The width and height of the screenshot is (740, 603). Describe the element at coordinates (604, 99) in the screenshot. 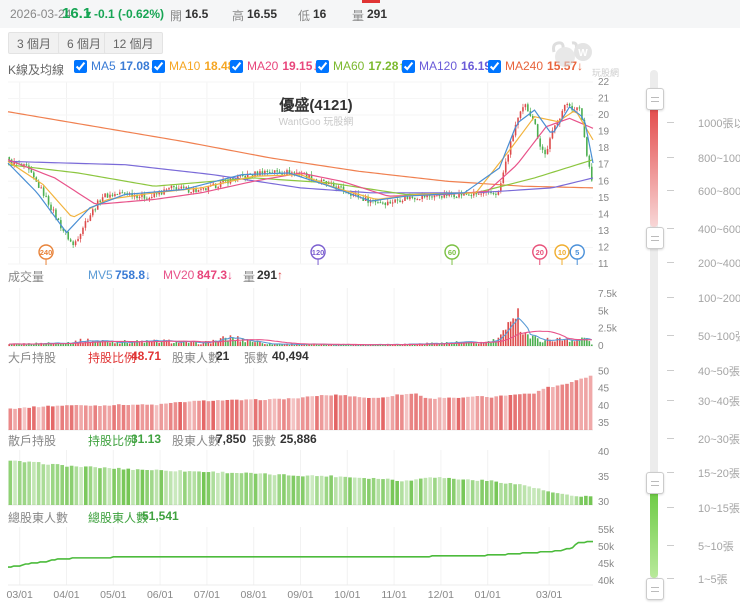

I see `svg-text: 21` at that location.